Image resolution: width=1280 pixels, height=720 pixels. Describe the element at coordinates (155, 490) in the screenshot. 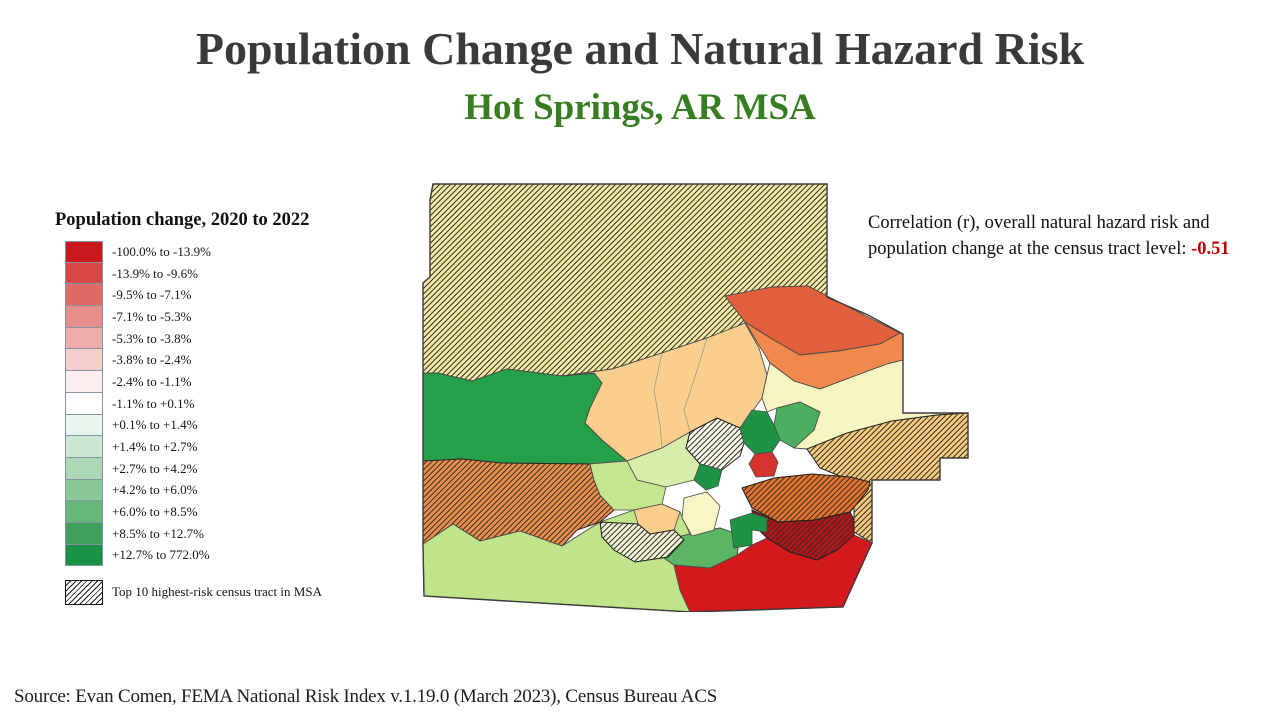

I see `legend-label: +4.2% to +6.0%` at that location.